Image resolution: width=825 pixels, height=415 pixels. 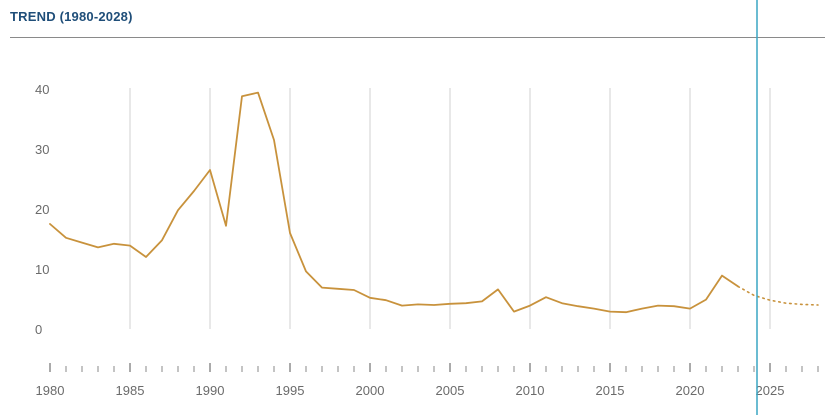 I want to click on chart-header: TREND (1980-2028), so click(x=417, y=19).